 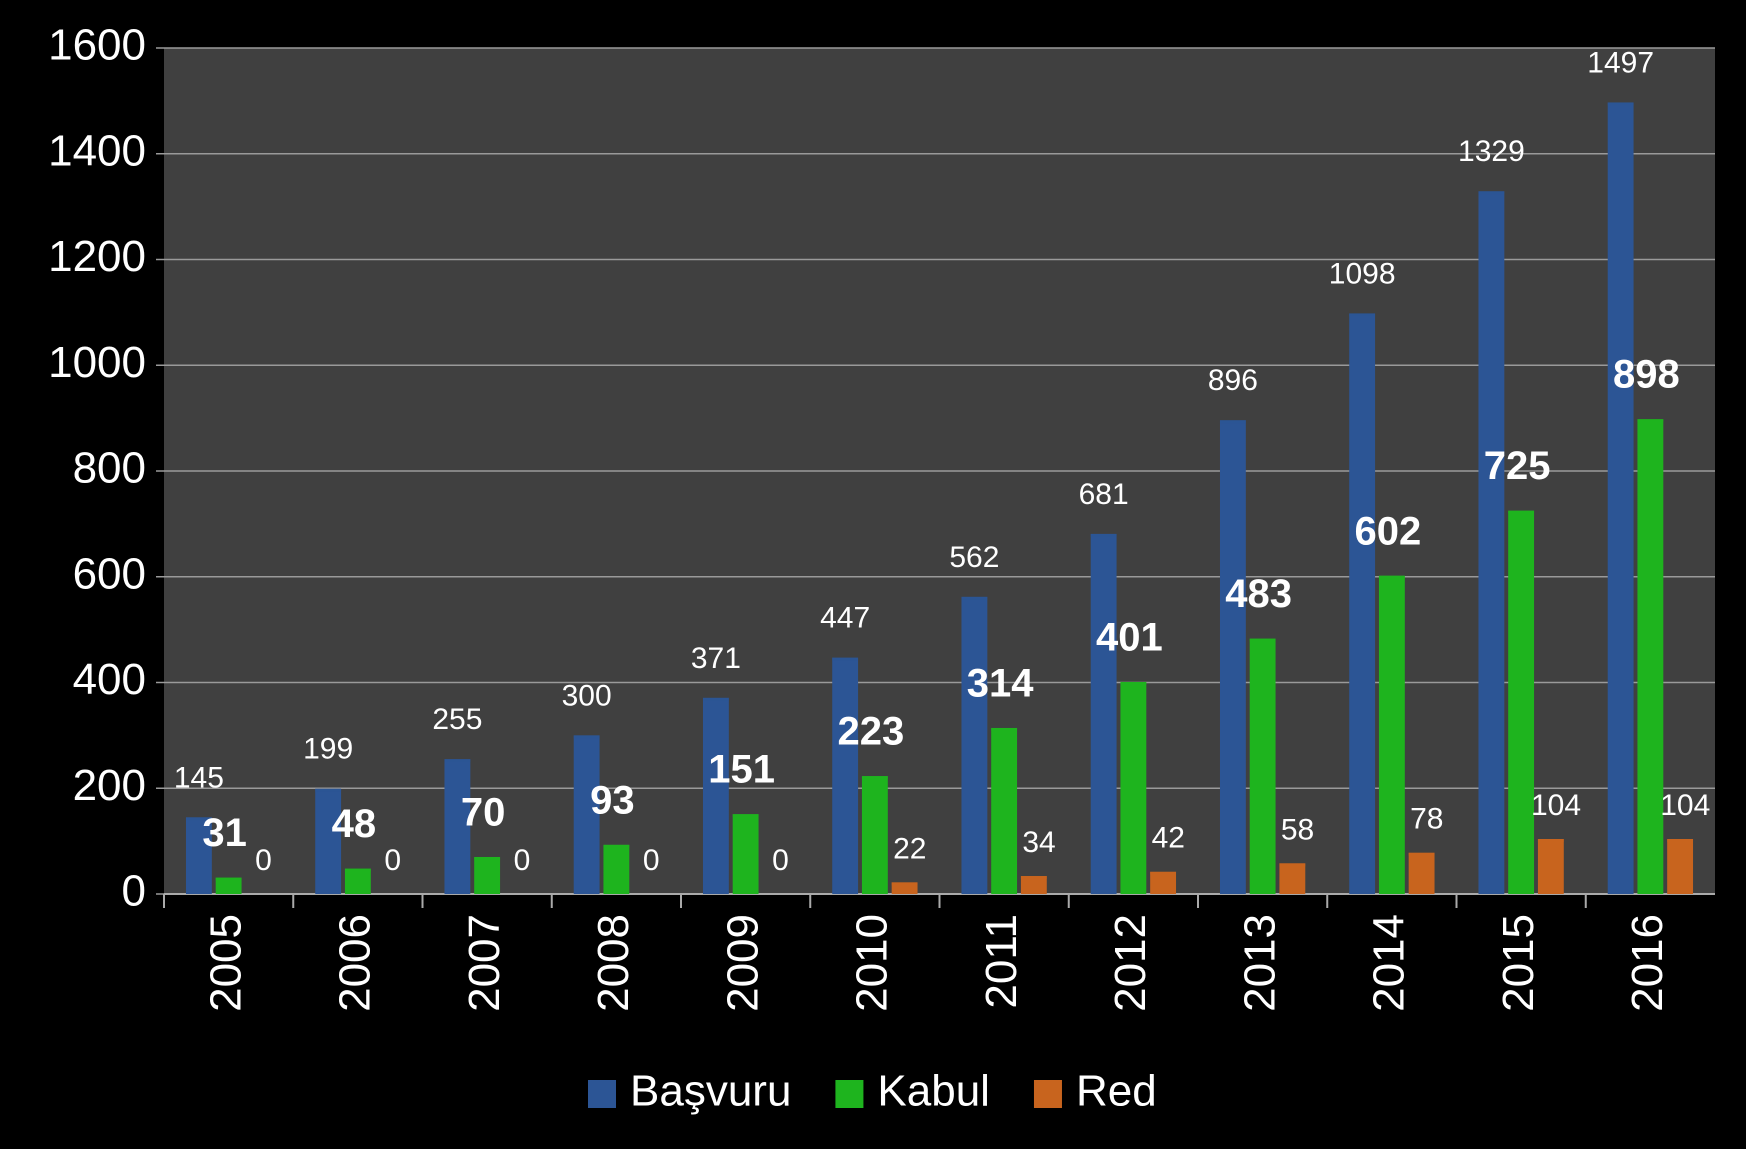 What do you see at coordinates (587, 695) in the screenshot?
I see `value-label: 300` at bounding box center [587, 695].